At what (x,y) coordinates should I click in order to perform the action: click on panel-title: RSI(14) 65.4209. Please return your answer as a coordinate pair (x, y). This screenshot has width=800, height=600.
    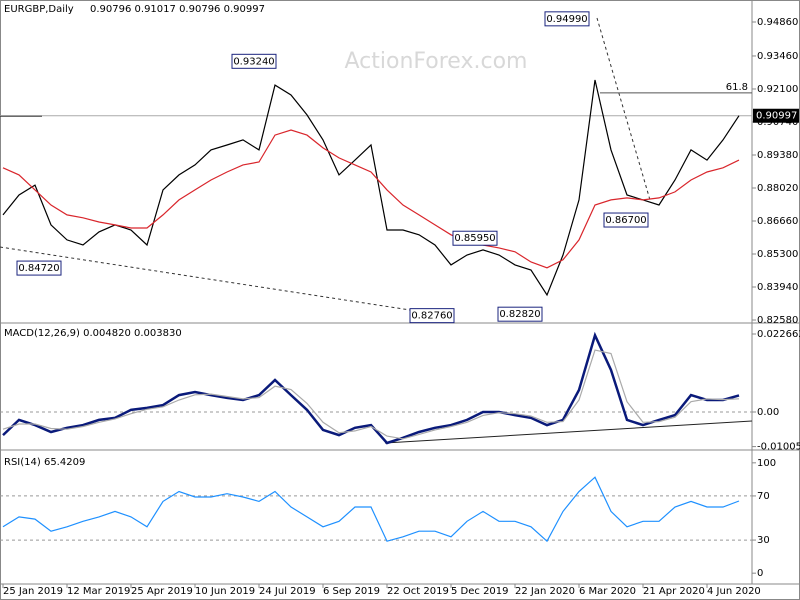
    Looking at the image, I should click on (44, 462).